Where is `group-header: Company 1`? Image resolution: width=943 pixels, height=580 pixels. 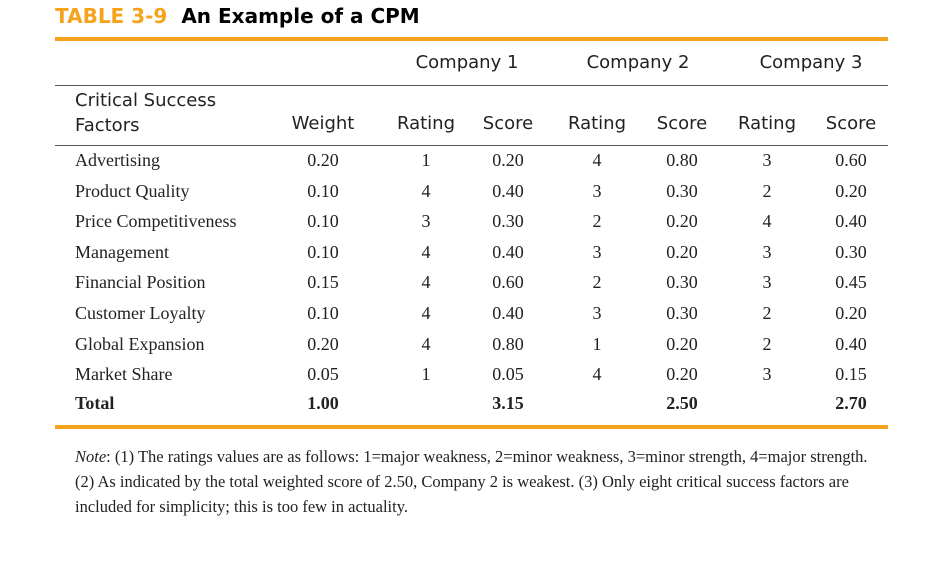
group-header: Company 1 is located at coordinates (467, 62).